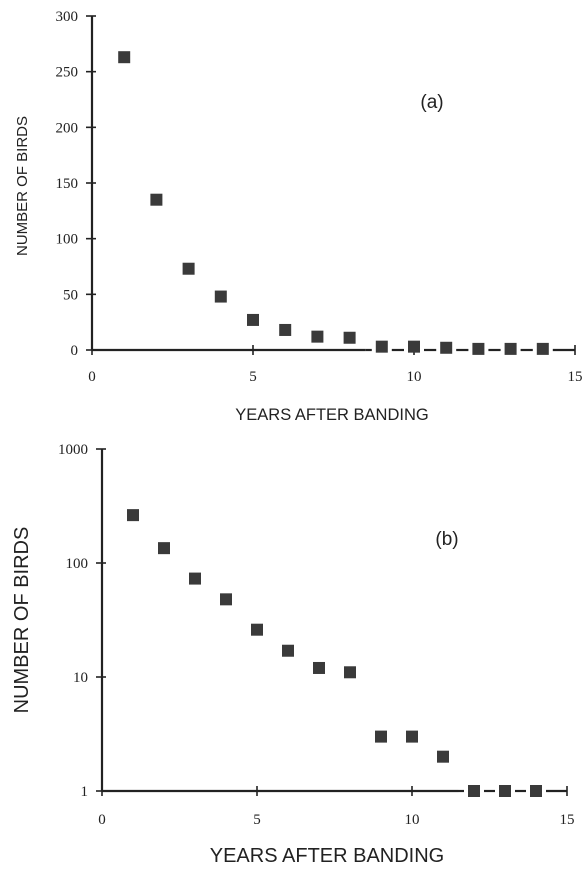 Image resolution: width=584 pixels, height=870 pixels. What do you see at coordinates (80, 678) in the screenshot?
I see `y-tick-label: 10` at bounding box center [80, 678].